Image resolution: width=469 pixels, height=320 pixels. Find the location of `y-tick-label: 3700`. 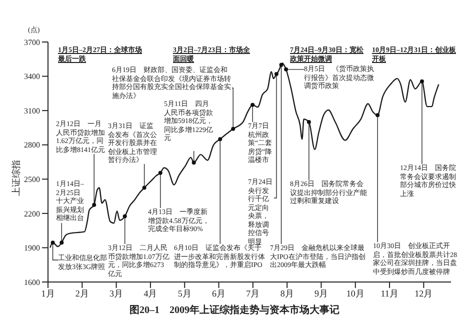

y-tick-label: 3700 is located at coordinates (32, 42).